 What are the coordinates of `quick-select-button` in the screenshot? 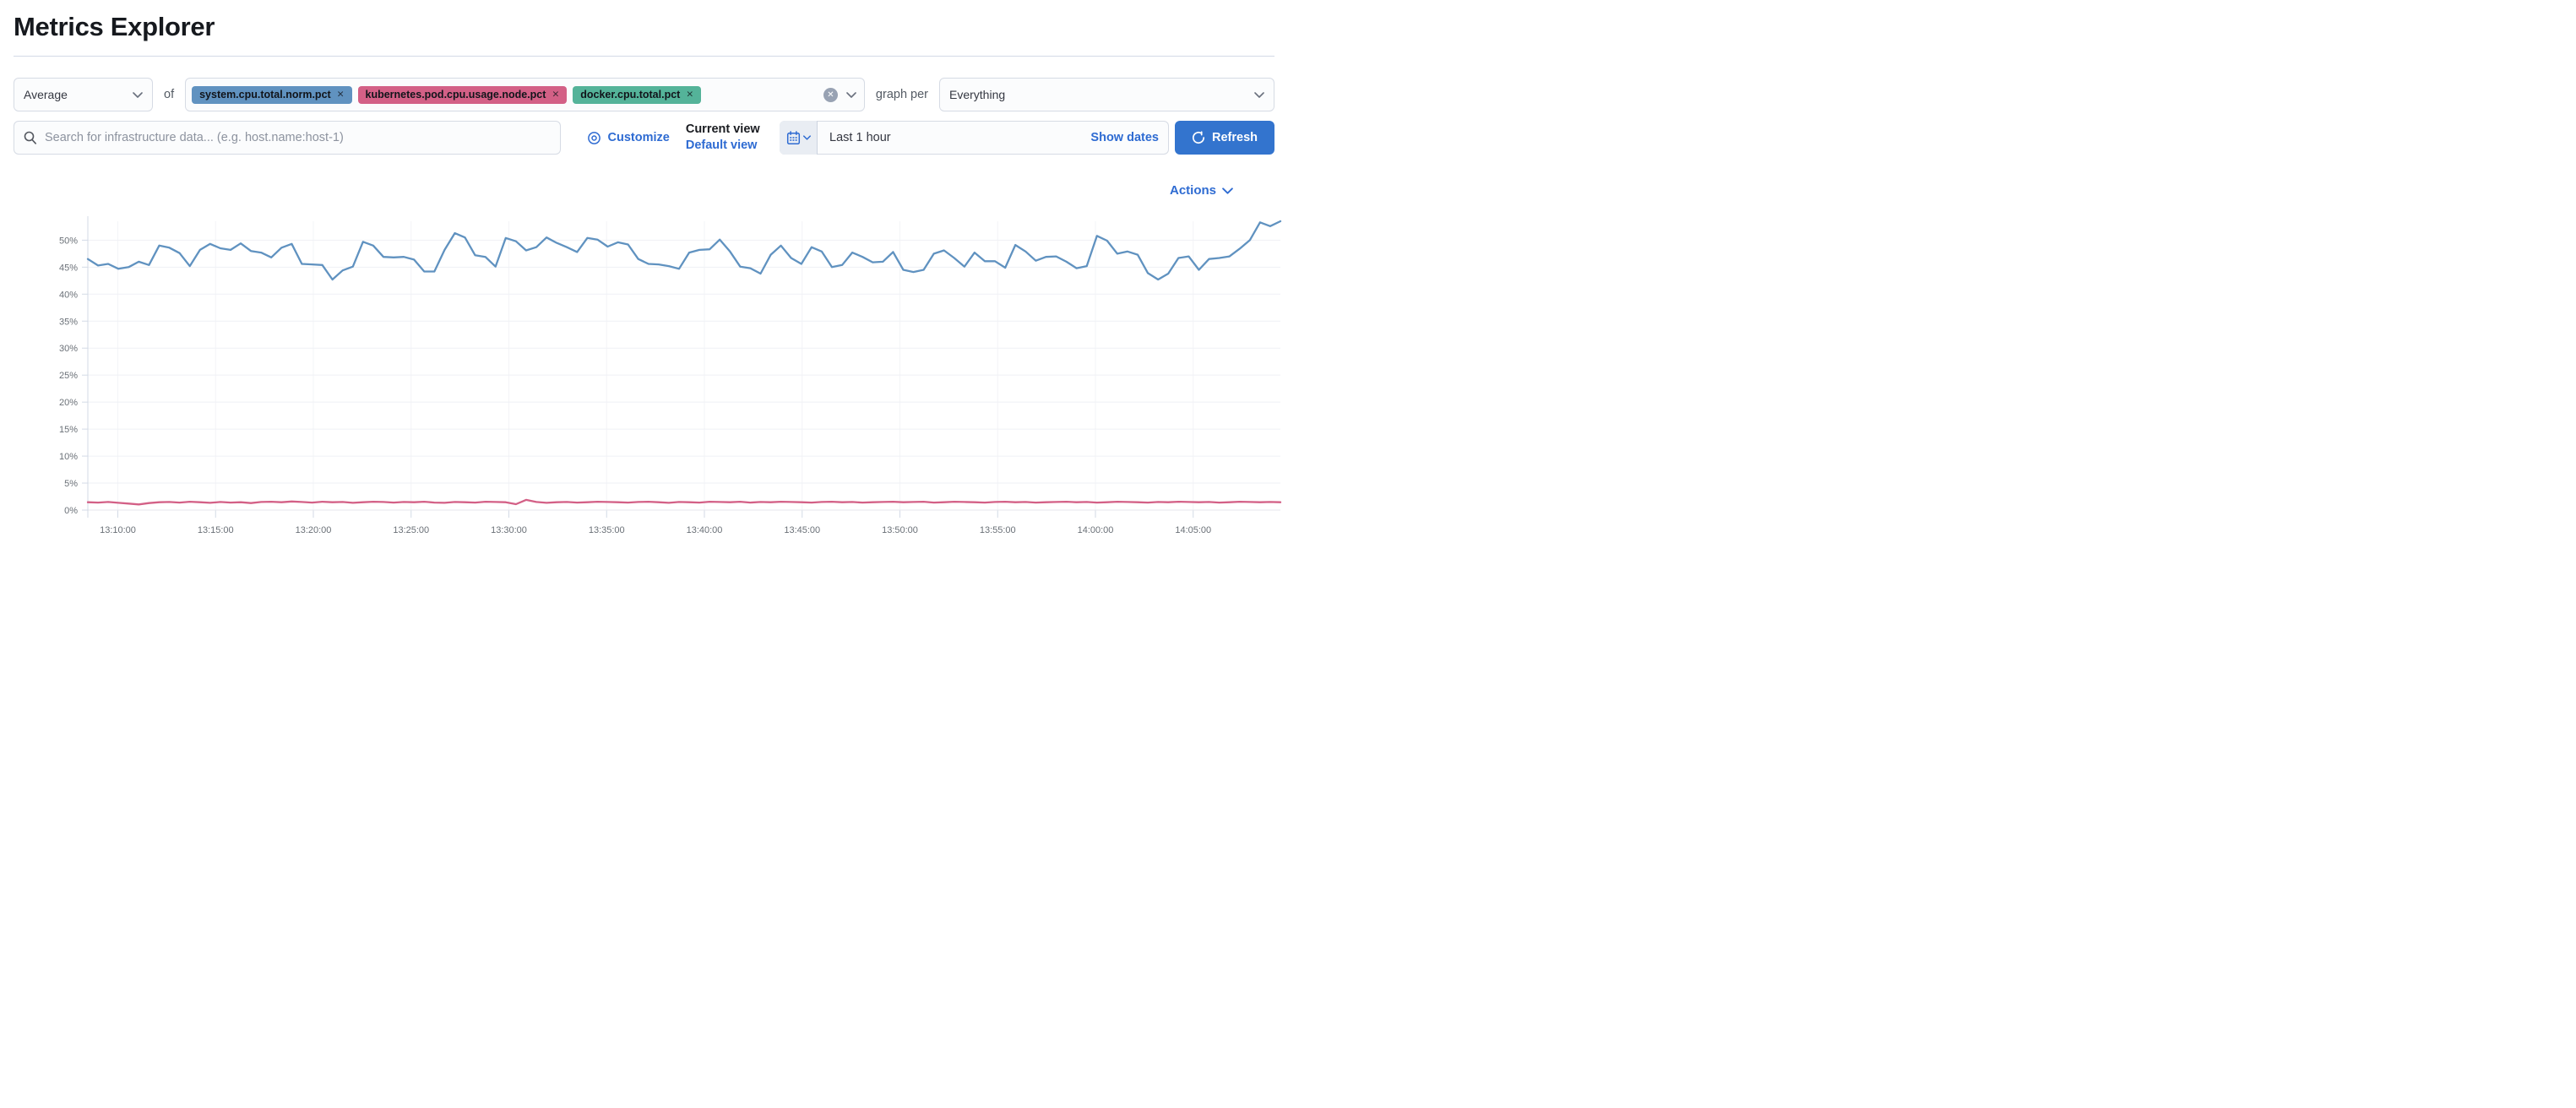 It's located at (799, 138).